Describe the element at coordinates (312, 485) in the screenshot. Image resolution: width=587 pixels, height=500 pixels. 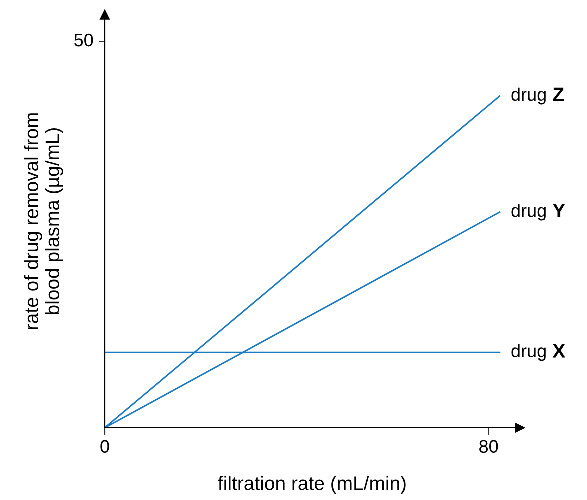
I see `x-axis-title: filtration rate (mL/min)` at that location.